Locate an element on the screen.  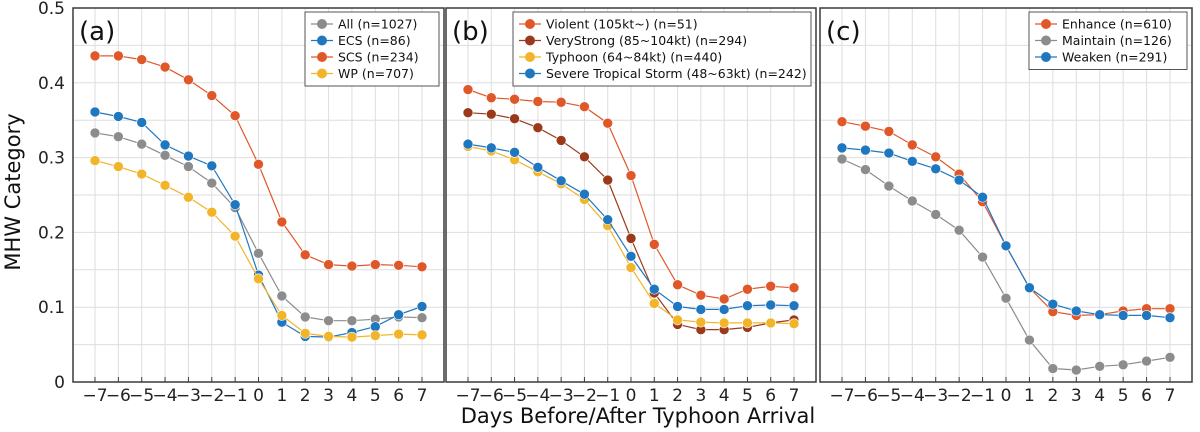
legend-label: SCS (n=234) is located at coordinates (378, 57).